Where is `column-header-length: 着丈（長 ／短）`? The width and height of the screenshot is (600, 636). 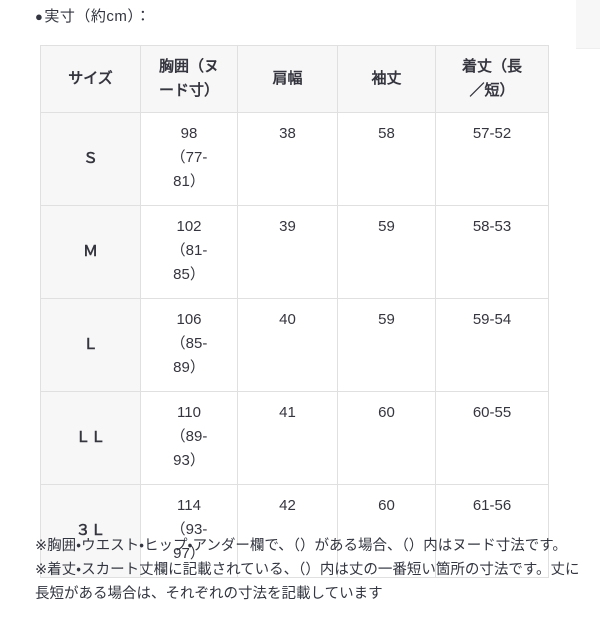 column-header-length: 着丈（長 ／短） is located at coordinates (492, 79).